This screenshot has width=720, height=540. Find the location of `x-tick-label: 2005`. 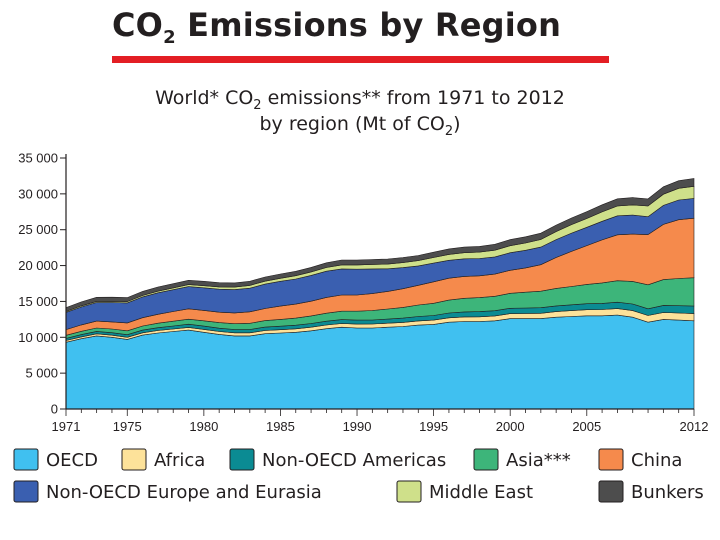

x-tick-label: 2005 is located at coordinates (586, 426).